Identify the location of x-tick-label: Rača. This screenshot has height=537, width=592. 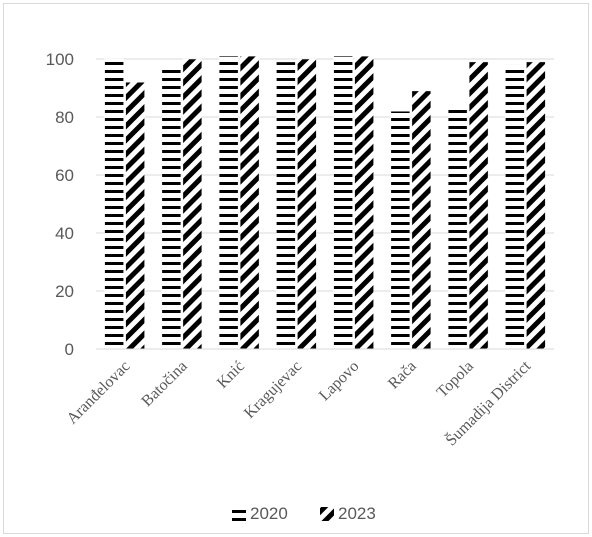
(402, 375).